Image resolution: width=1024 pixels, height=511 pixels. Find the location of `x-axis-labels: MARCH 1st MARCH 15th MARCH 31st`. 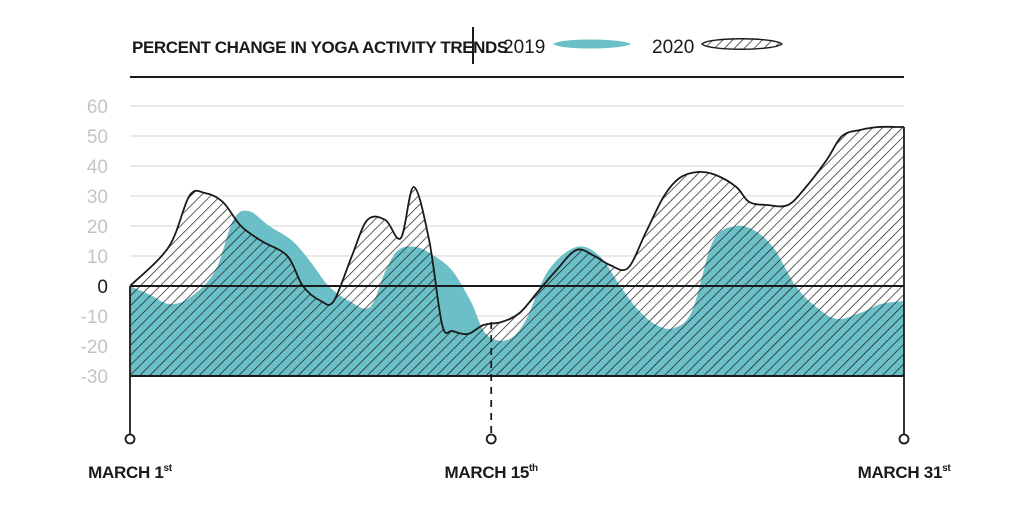

x-axis-labels: MARCH 1st MARCH 15th MARCH 31st is located at coordinates (519, 472).